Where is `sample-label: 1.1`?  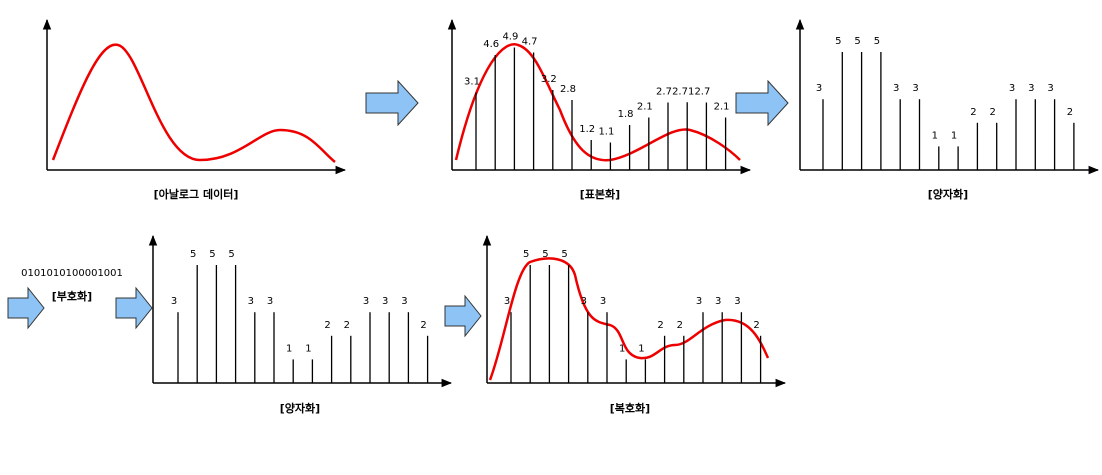 sample-label: 1.1 is located at coordinates (606, 132).